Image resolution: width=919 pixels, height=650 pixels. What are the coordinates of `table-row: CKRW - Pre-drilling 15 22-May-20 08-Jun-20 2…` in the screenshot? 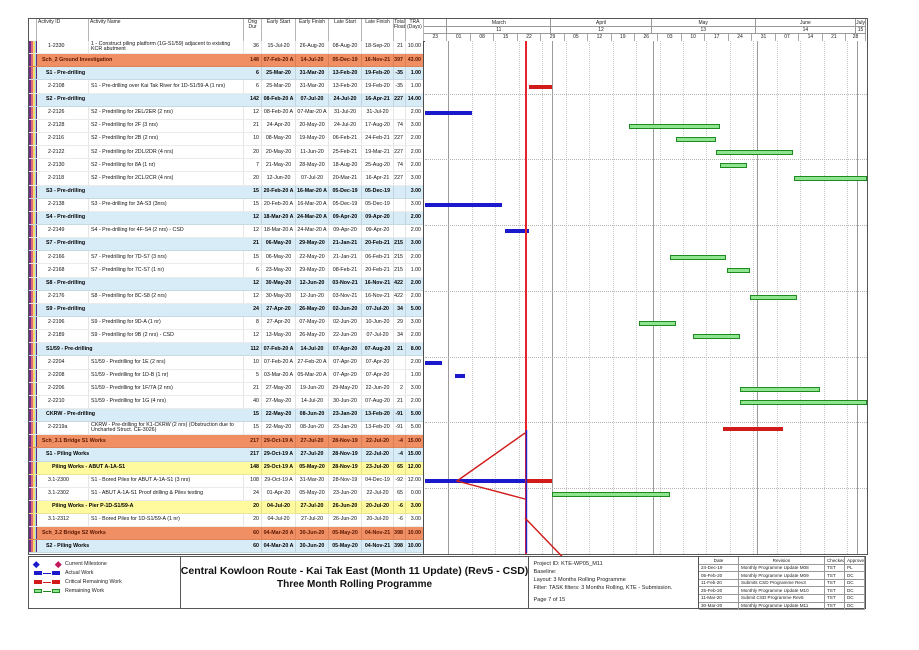 It's located at (226, 415).